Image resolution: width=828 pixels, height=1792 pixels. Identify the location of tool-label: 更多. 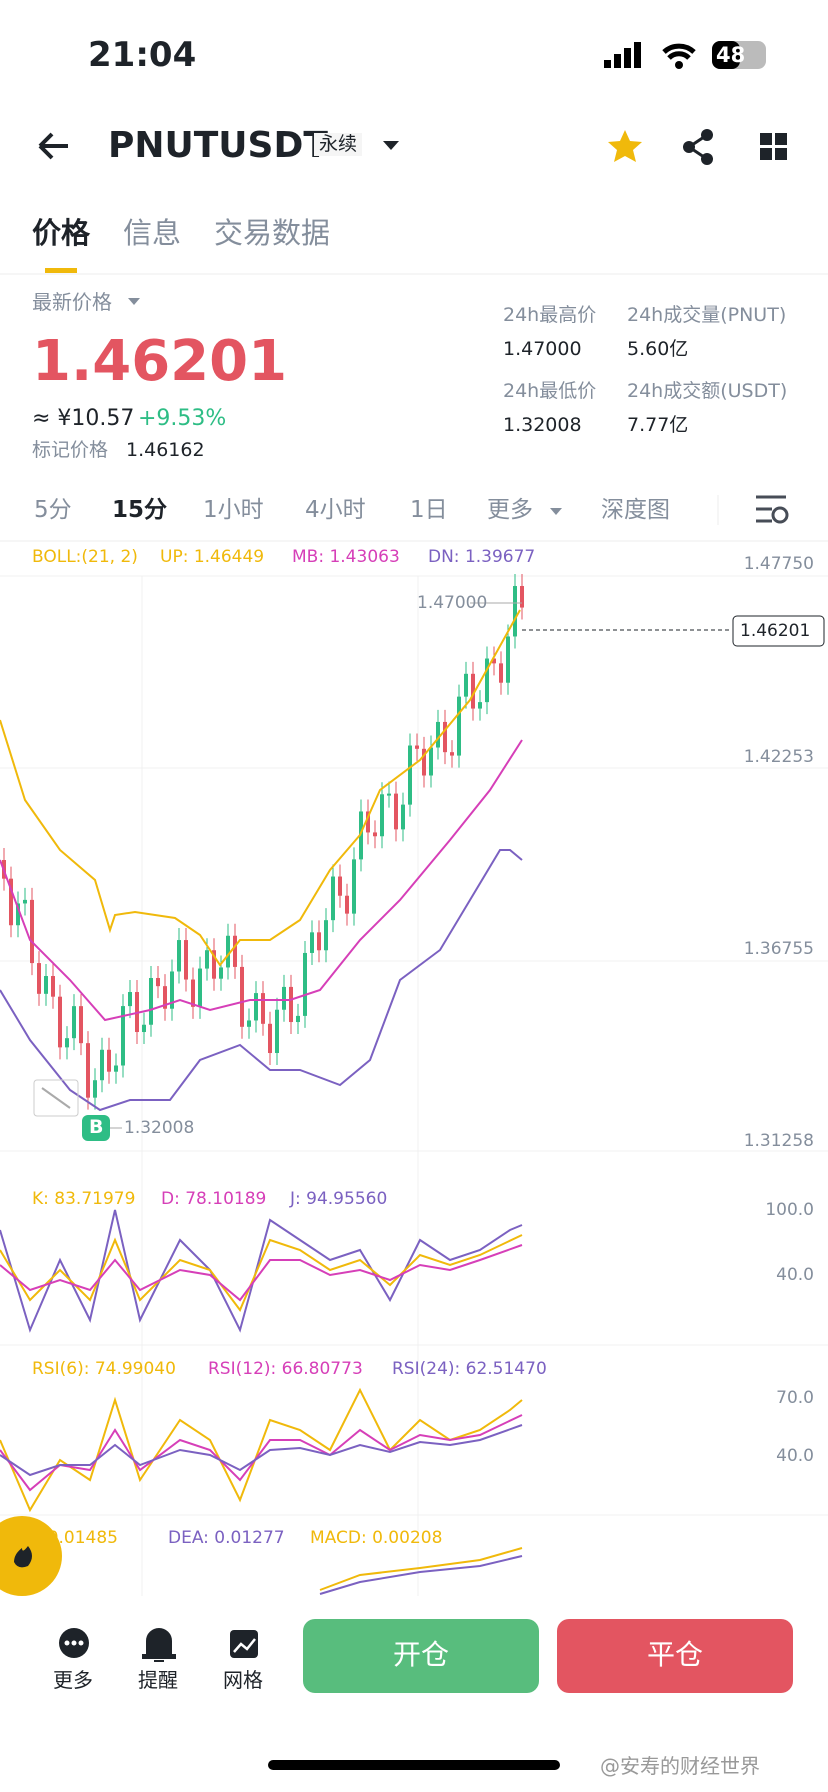
(73, 1680).